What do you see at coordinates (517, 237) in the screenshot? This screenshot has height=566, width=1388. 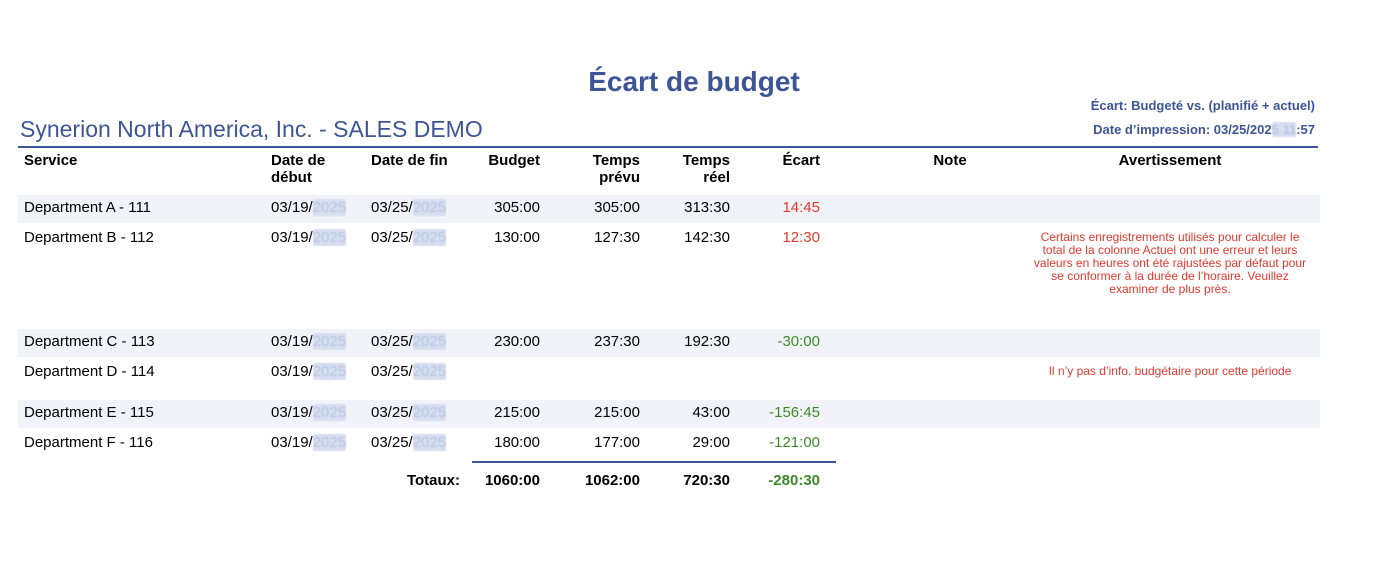 I see `budget-value: 130:00` at bounding box center [517, 237].